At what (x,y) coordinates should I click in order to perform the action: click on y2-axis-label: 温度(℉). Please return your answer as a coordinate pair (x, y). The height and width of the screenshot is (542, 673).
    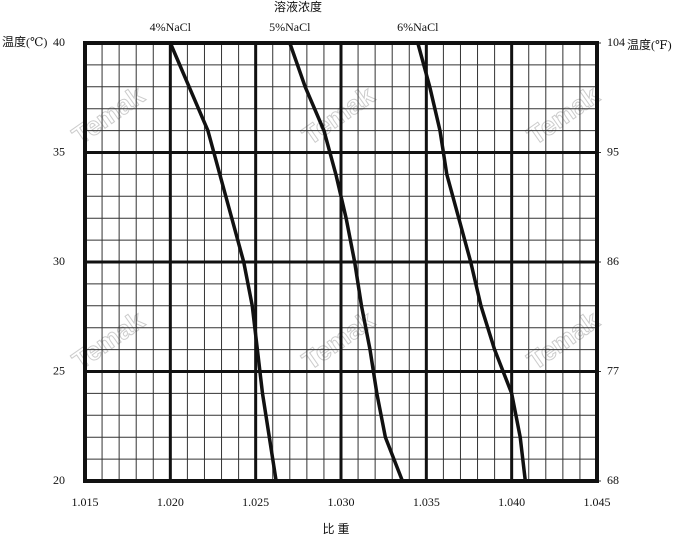
    Looking at the image, I should click on (649, 44).